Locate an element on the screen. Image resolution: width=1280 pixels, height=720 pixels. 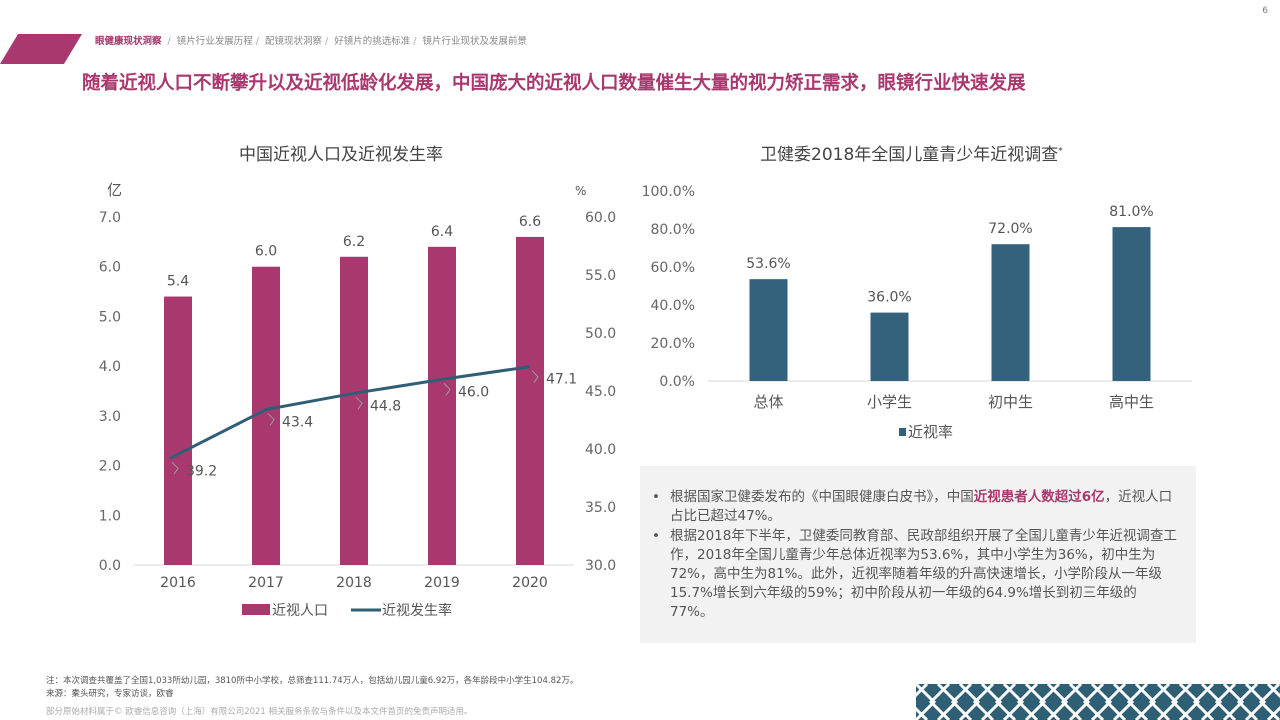
breadcrumb-item: 镜片行业现状及发展前景 is located at coordinates (475, 41).